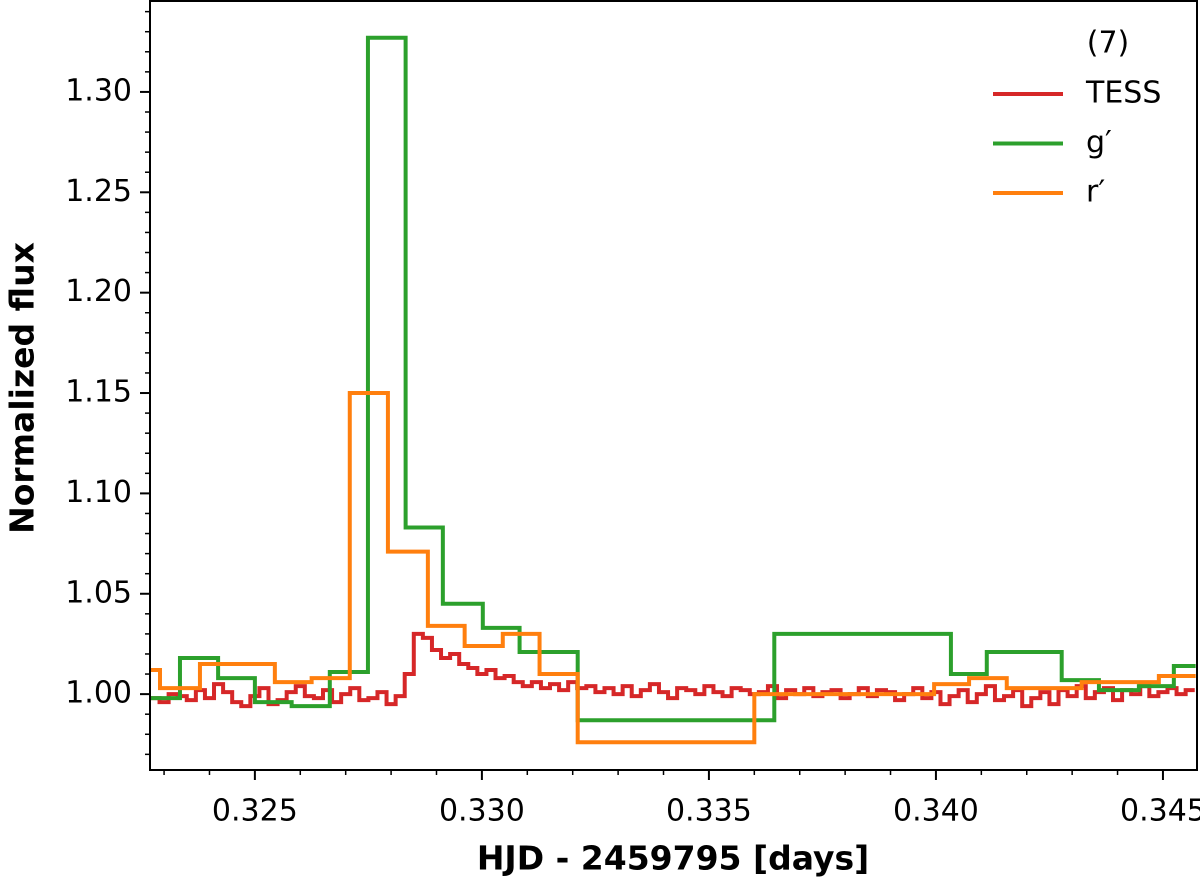 The width and height of the screenshot is (1200, 885). What do you see at coordinates (98, 392) in the screenshot?
I see `y-tick-label: 1.15` at bounding box center [98, 392].